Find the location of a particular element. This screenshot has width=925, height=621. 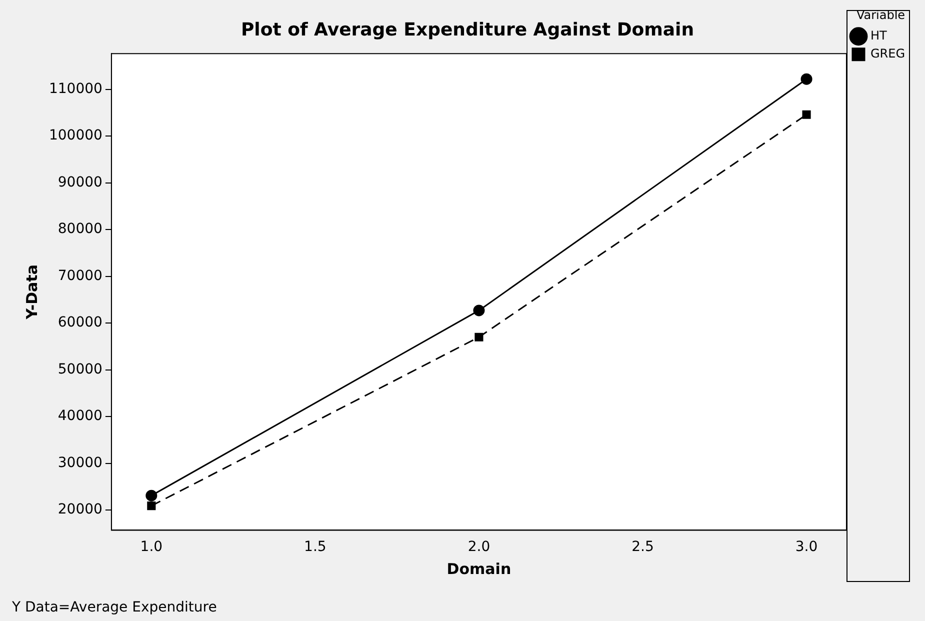

text: Y Data=Average Expenditure is located at coordinates (114, 608).